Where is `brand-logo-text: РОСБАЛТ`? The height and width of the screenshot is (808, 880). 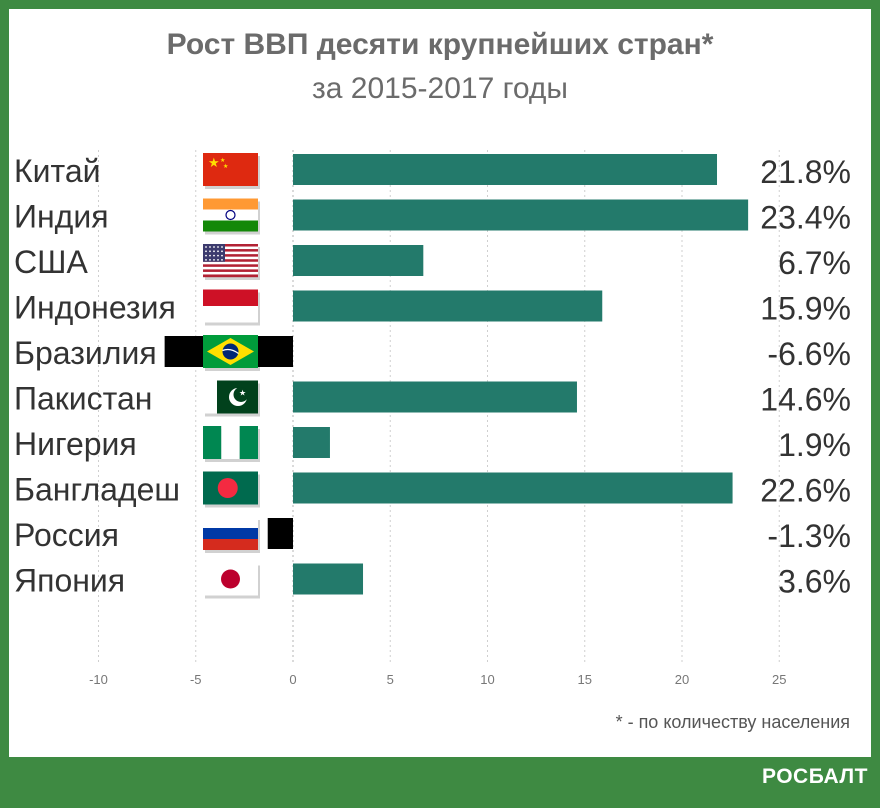 brand-logo-text: РОСБАЛТ is located at coordinates (814, 776).